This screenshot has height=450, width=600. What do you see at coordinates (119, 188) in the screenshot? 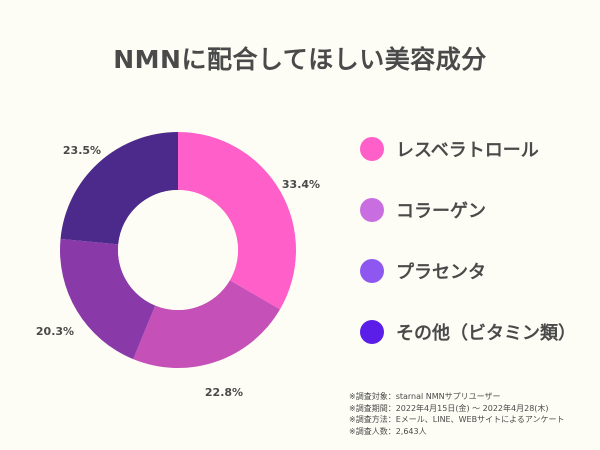
I see `slice-other-vitamins` at bounding box center [119, 188].